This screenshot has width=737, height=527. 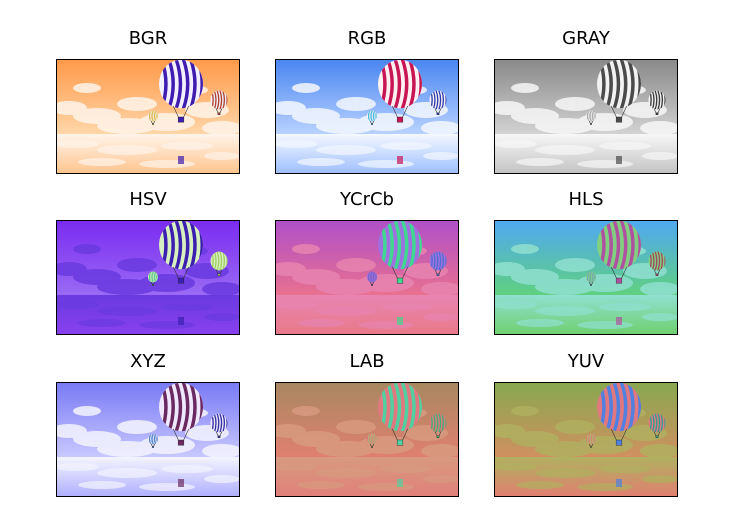 What do you see at coordinates (367, 38) in the screenshot?
I see `panel-title: RGB` at bounding box center [367, 38].